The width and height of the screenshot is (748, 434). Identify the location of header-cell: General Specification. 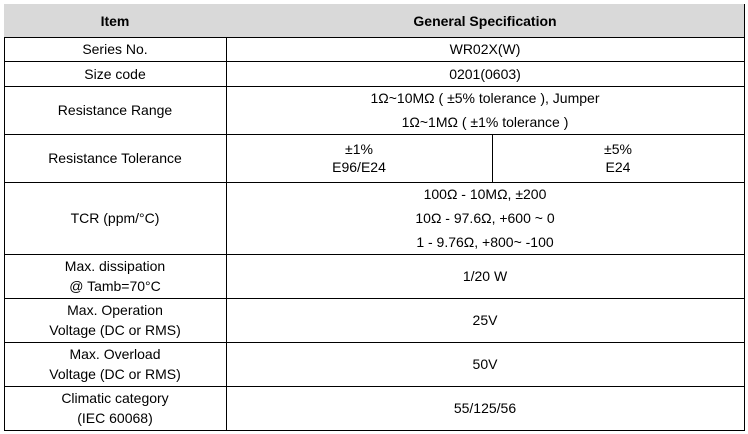
(485, 21).